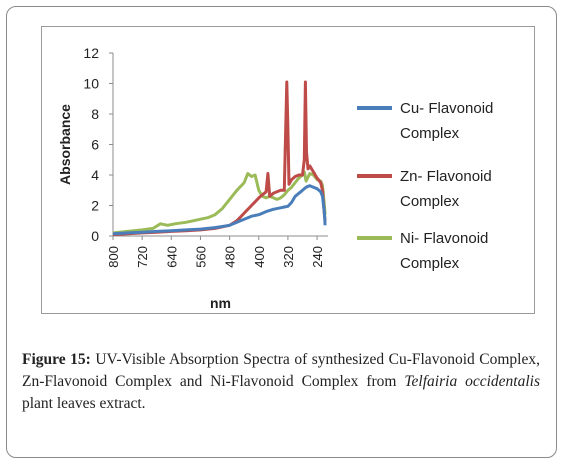  I want to click on y-tick-label: 2, so click(95, 206).